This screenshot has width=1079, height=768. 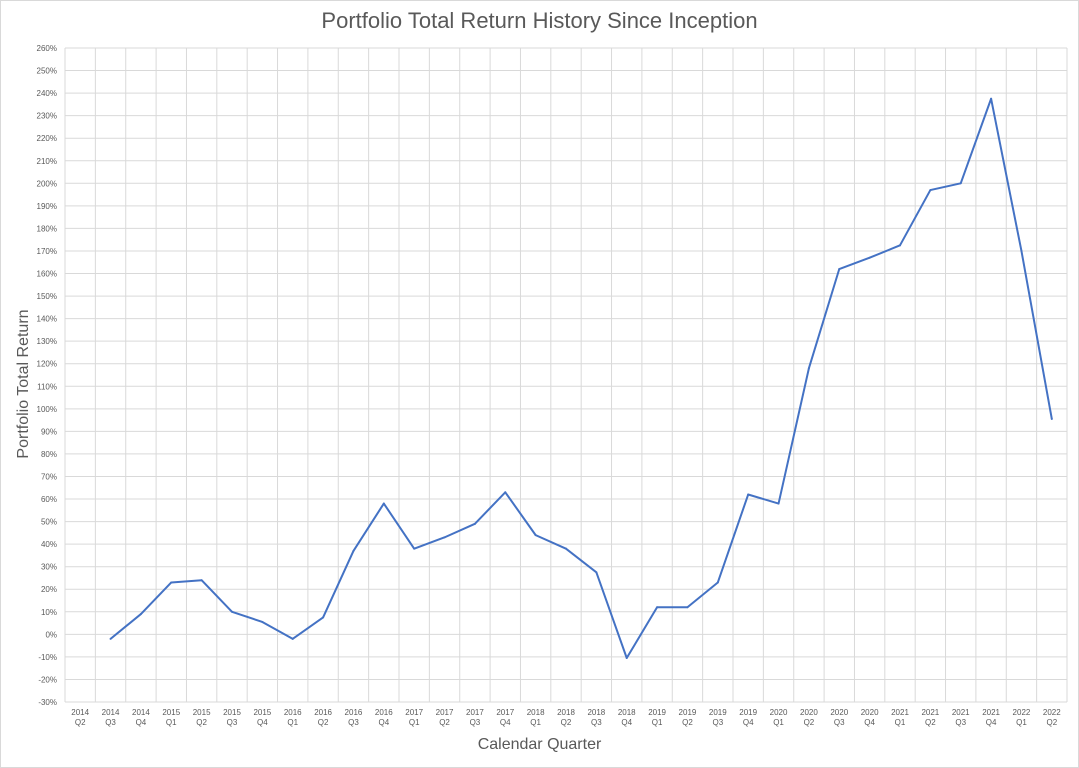 What do you see at coordinates (47, 386) in the screenshot?
I see `y-tick-label: 110%` at bounding box center [47, 386].